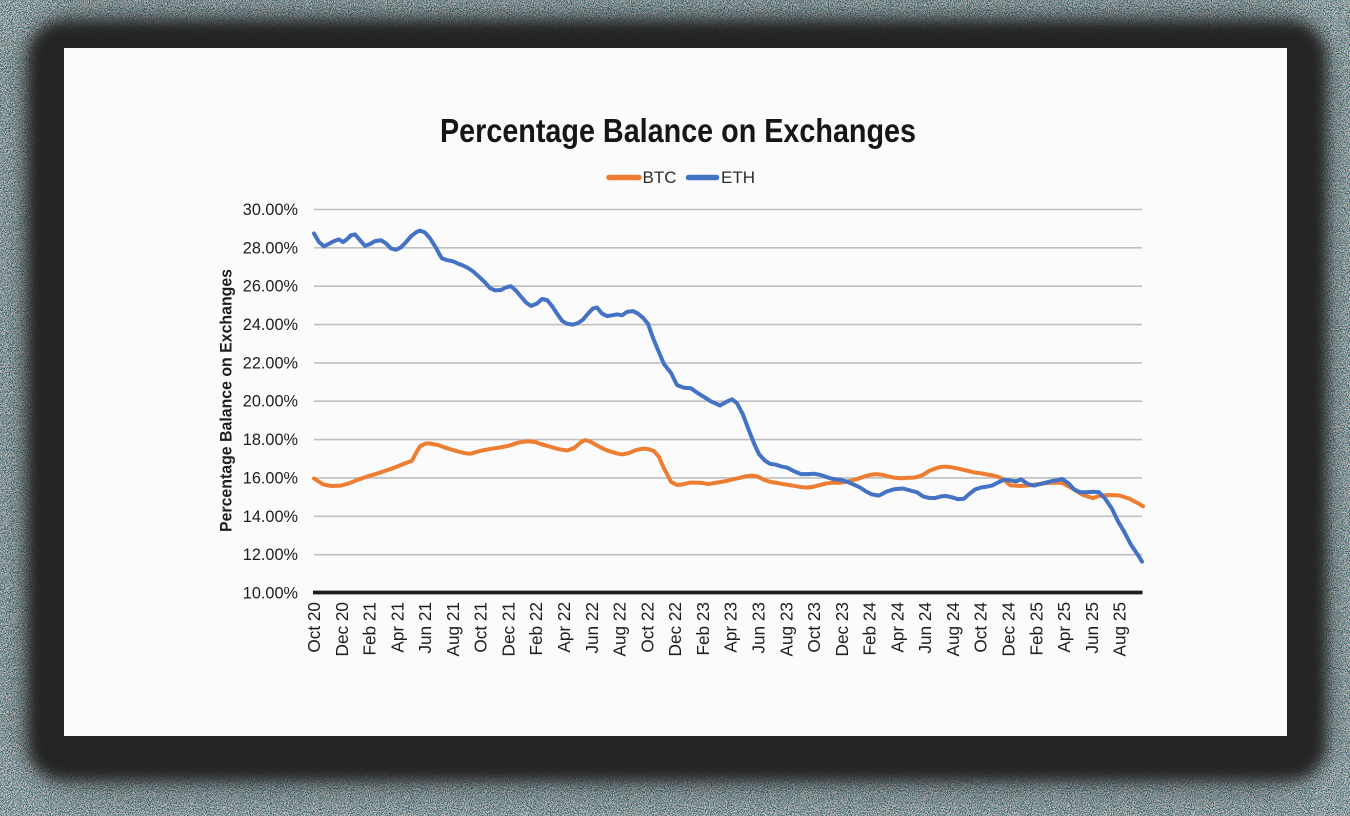  What do you see at coordinates (731, 627) in the screenshot?
I see `svg-text: Apr 23` at bounding box center [731, 627].